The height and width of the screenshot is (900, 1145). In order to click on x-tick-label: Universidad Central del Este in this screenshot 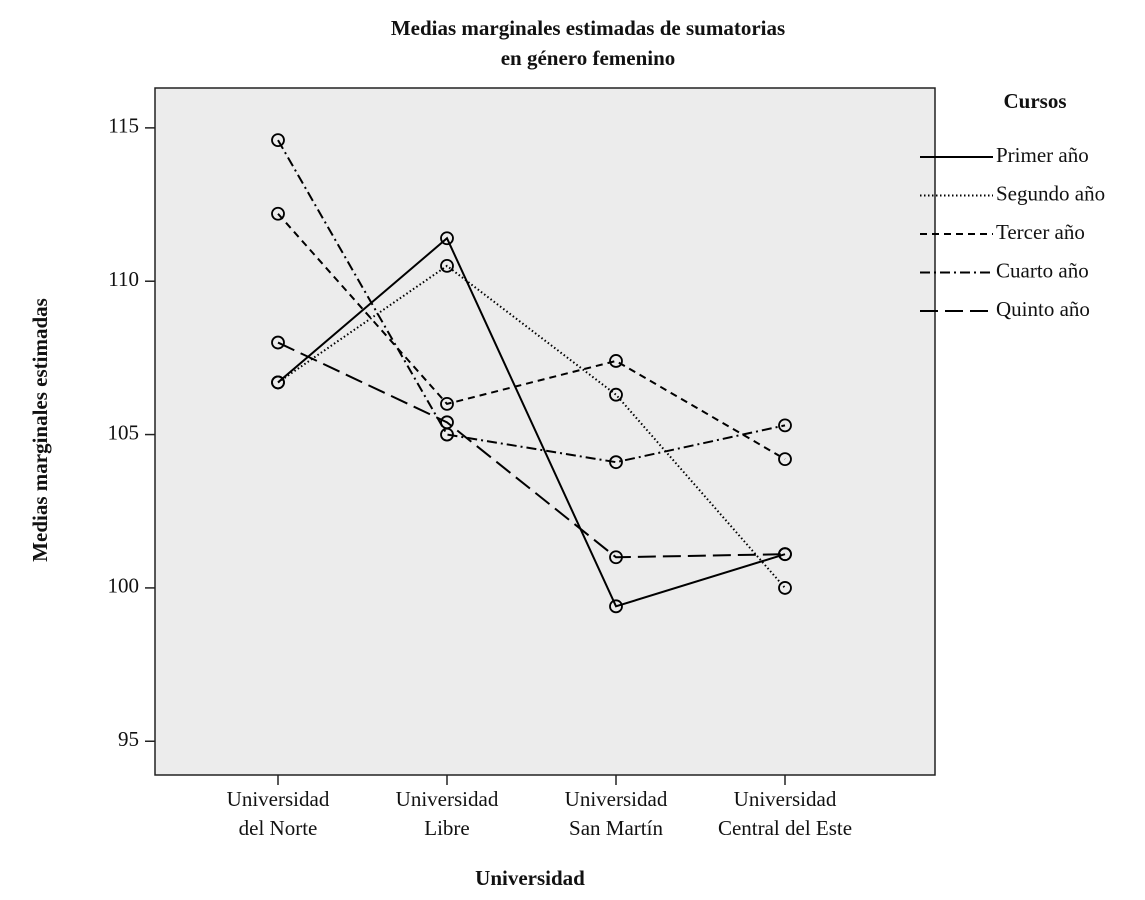, I will do `click(785, 813)`.